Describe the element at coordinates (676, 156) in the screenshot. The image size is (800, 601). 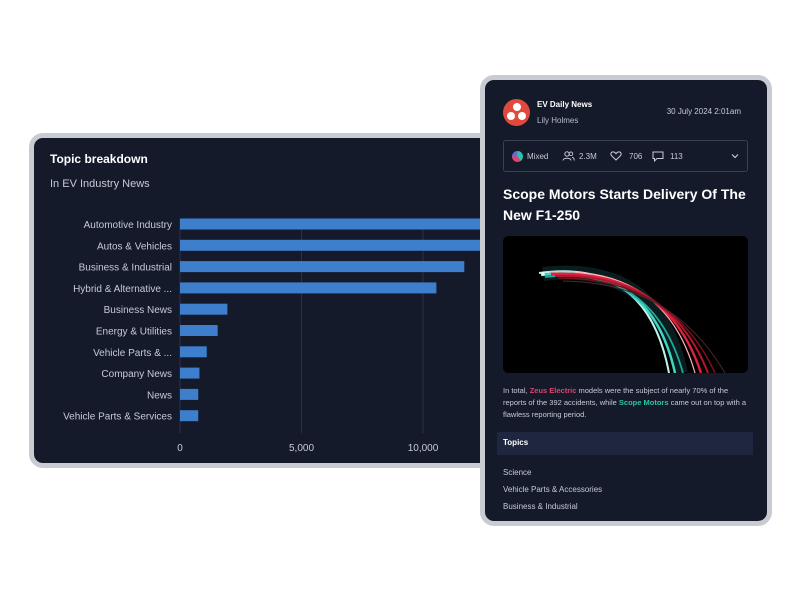
I see `comments-value: 113` at that location.